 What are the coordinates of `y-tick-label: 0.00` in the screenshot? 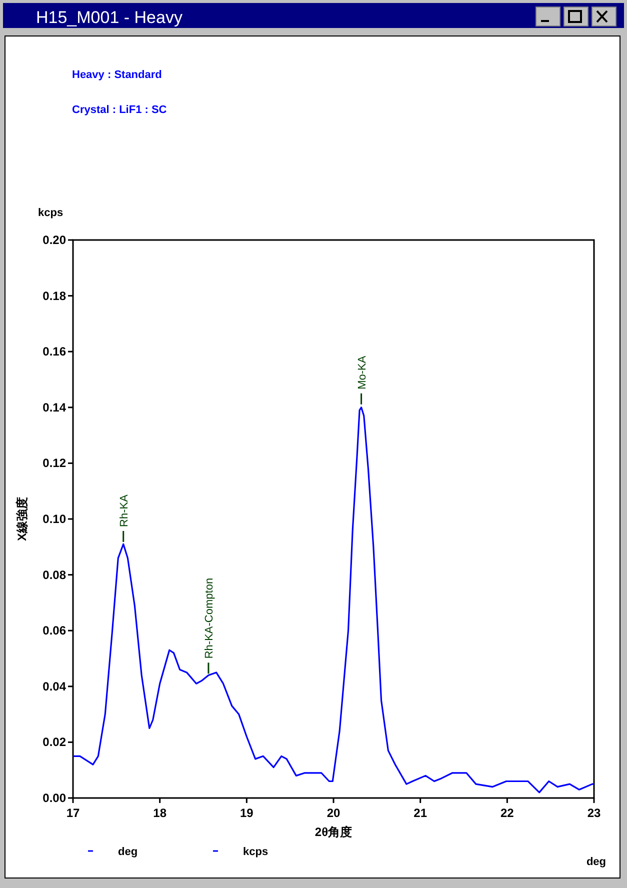 It's located at (54, 798).